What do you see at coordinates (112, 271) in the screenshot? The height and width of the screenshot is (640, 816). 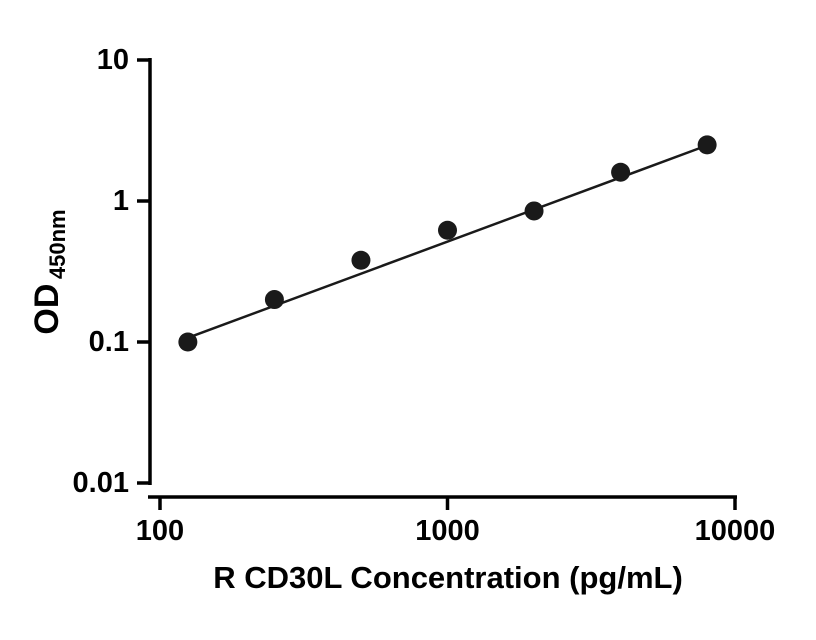 I see `y-axis: 10 1 0.1 0.01` at bounding box center [112, 271].